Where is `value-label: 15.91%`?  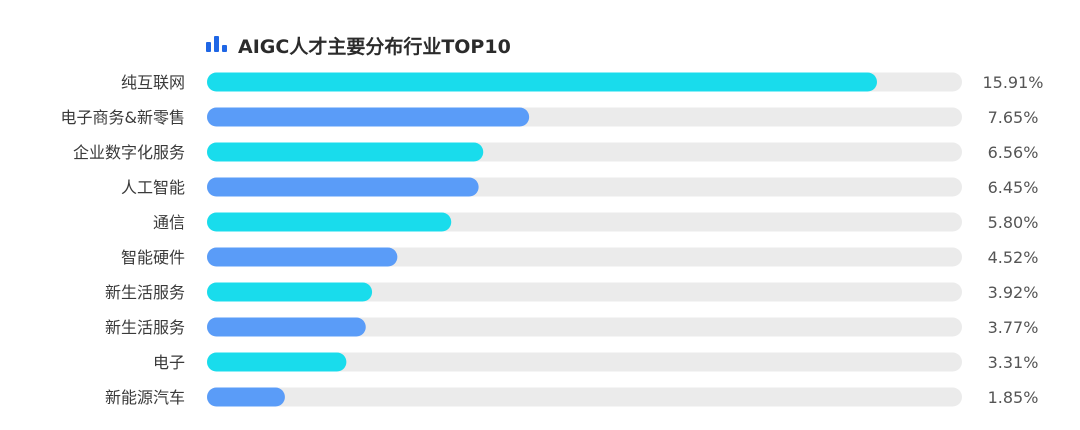
value-label: 15.91% is located at coordinates (1012, 82).